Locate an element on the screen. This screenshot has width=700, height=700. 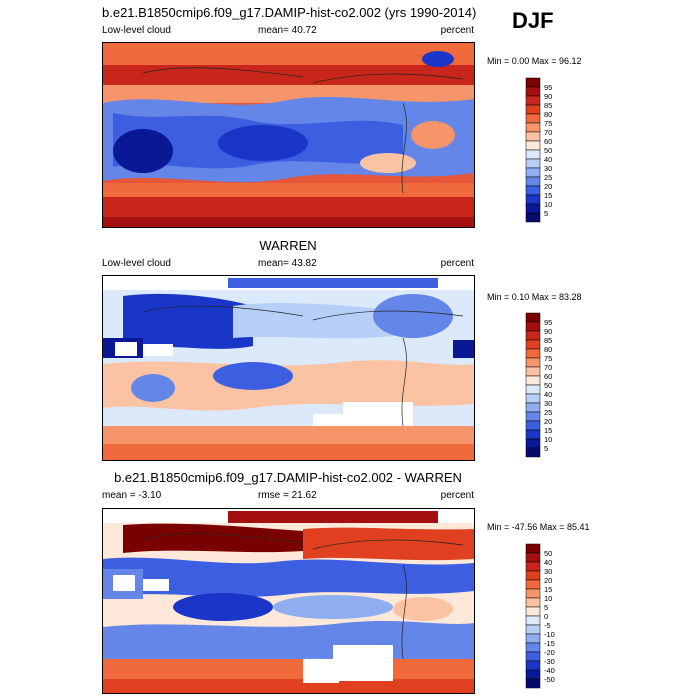
season-label: DJF is located at coordinates (533, 20).